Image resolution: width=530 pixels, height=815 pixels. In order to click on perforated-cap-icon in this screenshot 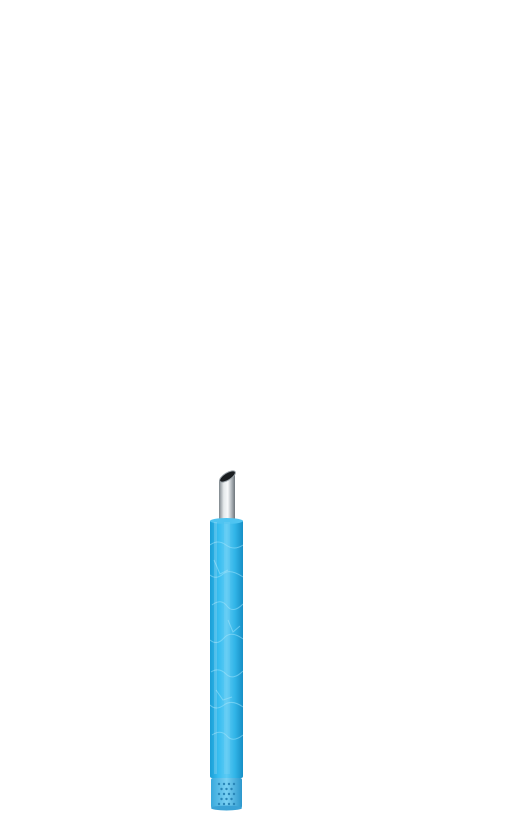, I will do `click(226, 794)`.